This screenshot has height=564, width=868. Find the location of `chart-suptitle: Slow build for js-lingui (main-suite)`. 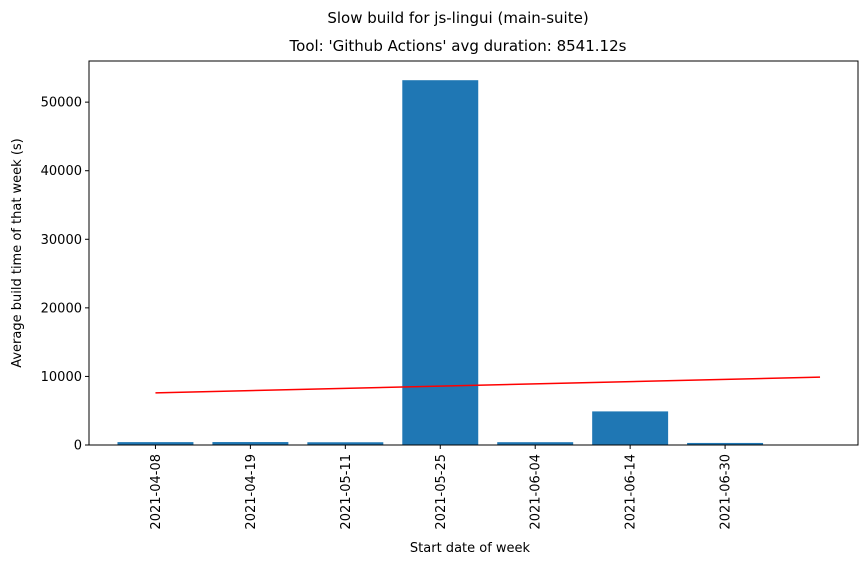

chart-suptitle: Slow build for js-lingui (main-suite) is located at coordinates (457, 18).